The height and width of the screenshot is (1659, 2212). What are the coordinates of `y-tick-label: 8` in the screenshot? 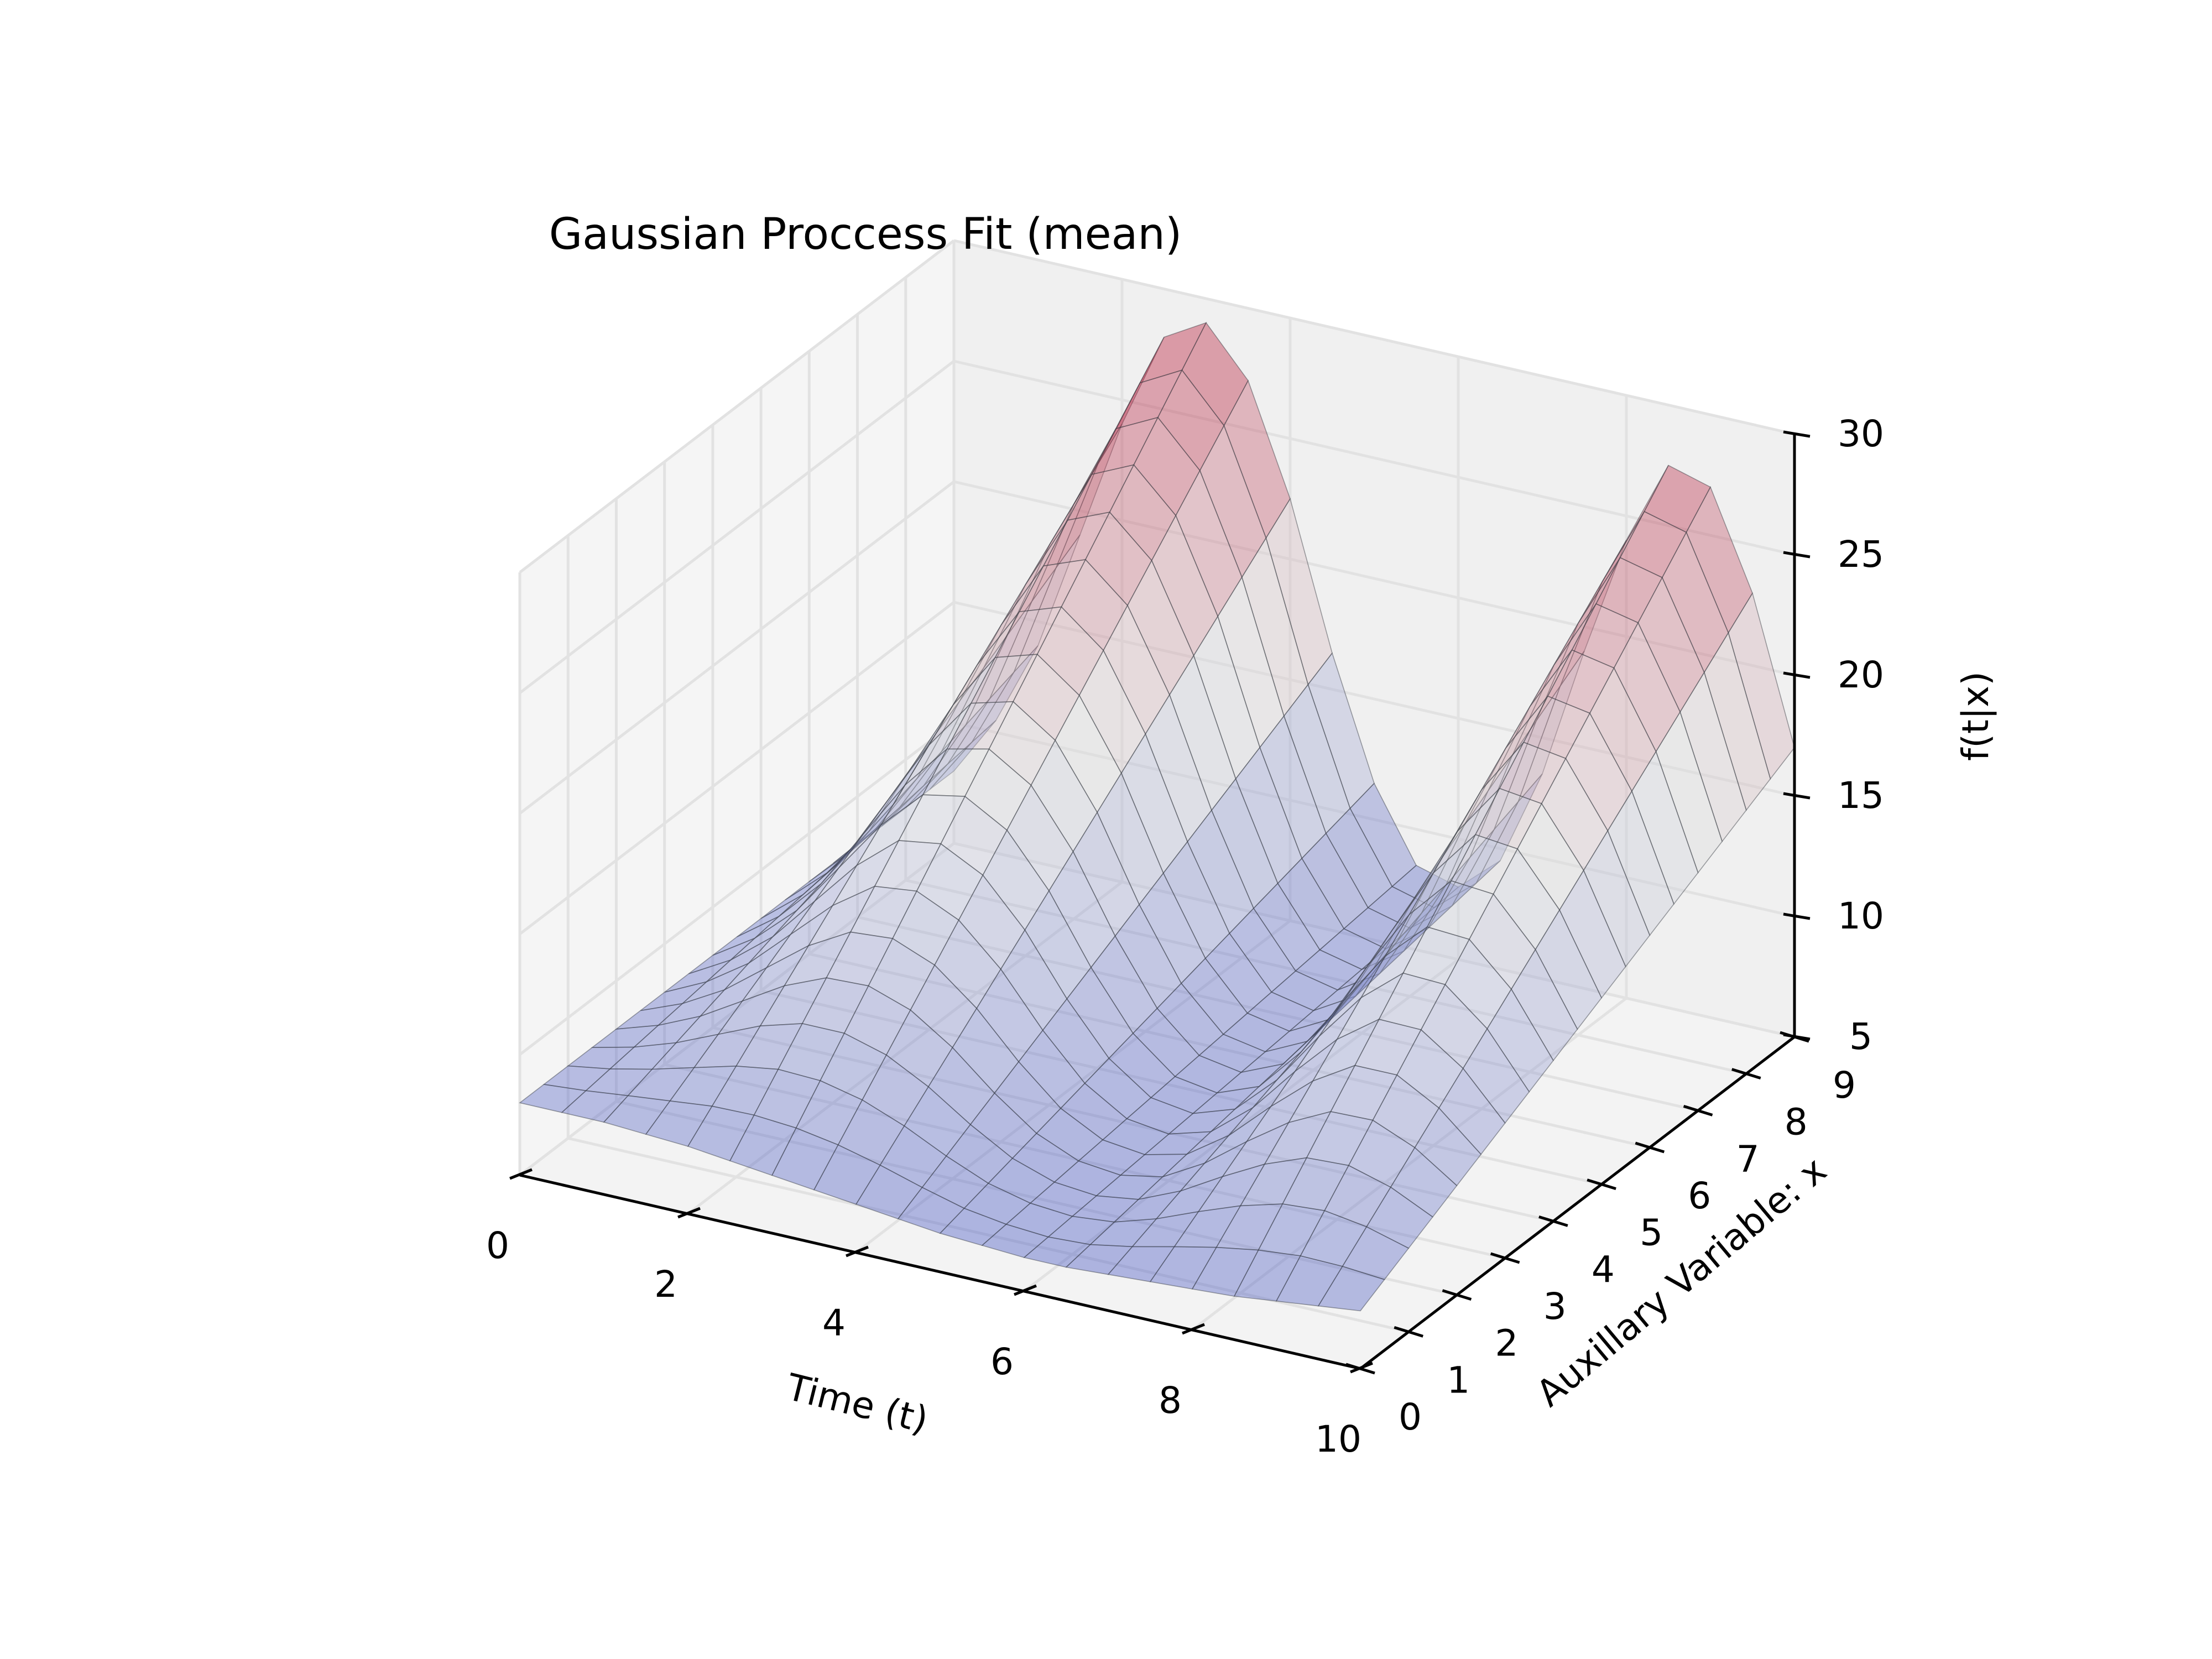 It's located at (1797, 1123).